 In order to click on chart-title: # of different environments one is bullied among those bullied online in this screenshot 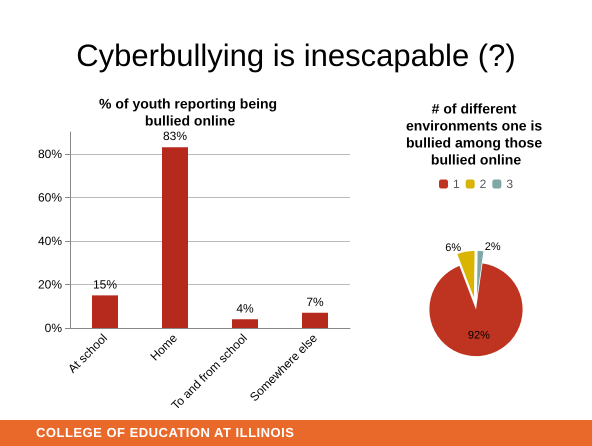, I will do `click(476, 134)`.